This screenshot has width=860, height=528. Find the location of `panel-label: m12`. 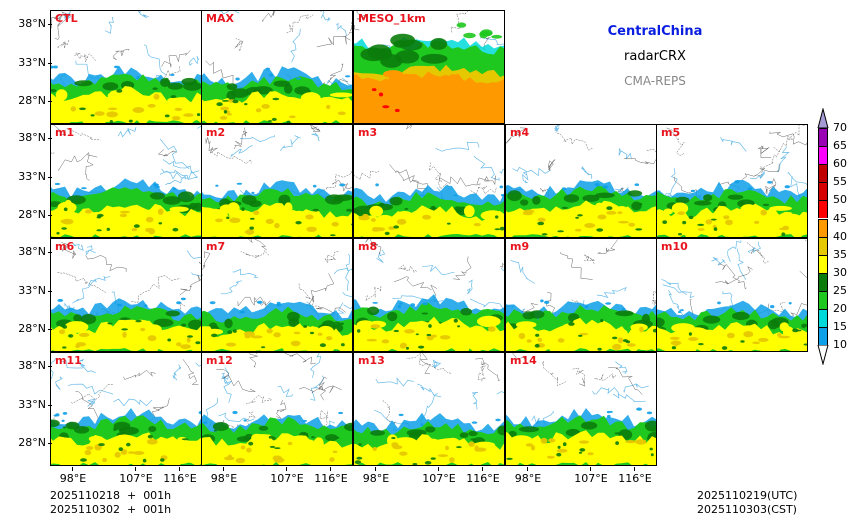

panel-label: m12 is located at coordinates (219, 360).